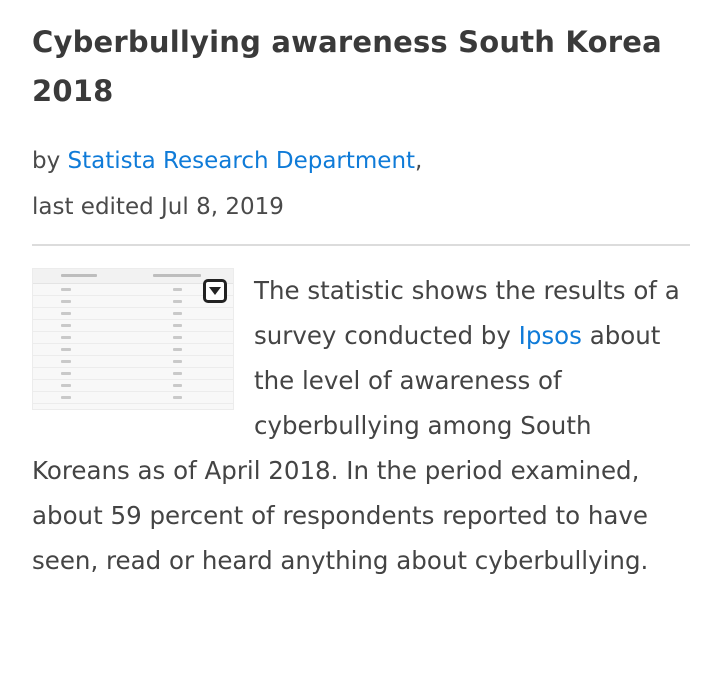 The width and height of the screenshot is (720, 688). I want to click on thumbnail-table-header, so click(133, 276).